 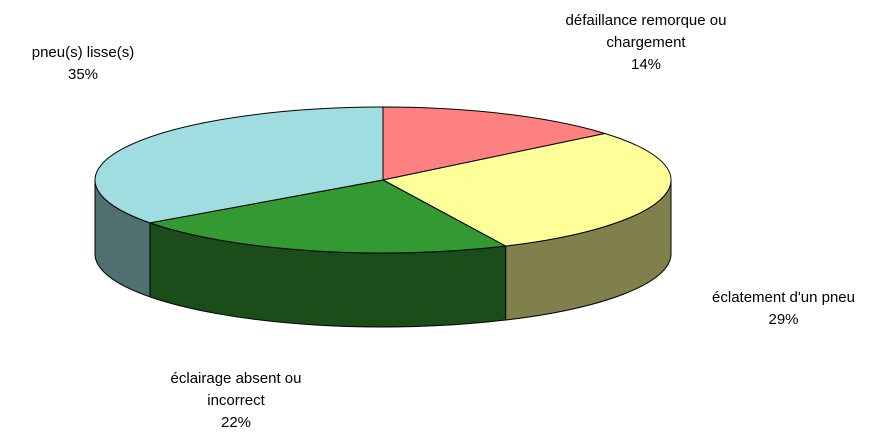 What do you see at coordinates (783, 297) in the screenshot?
I see `category-label: éclatement d'un pneu` at bounding box center [783, 297].